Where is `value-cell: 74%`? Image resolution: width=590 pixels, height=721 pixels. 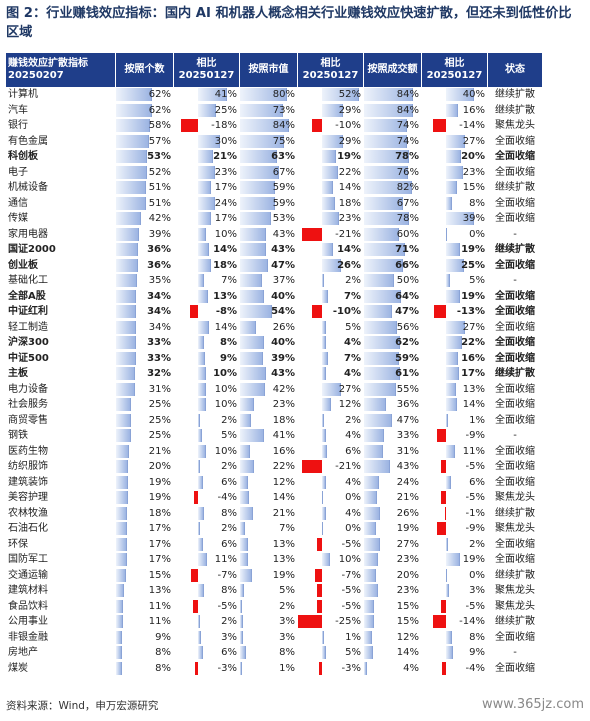
value-cell: 74% is located at coordinates (393, 142).